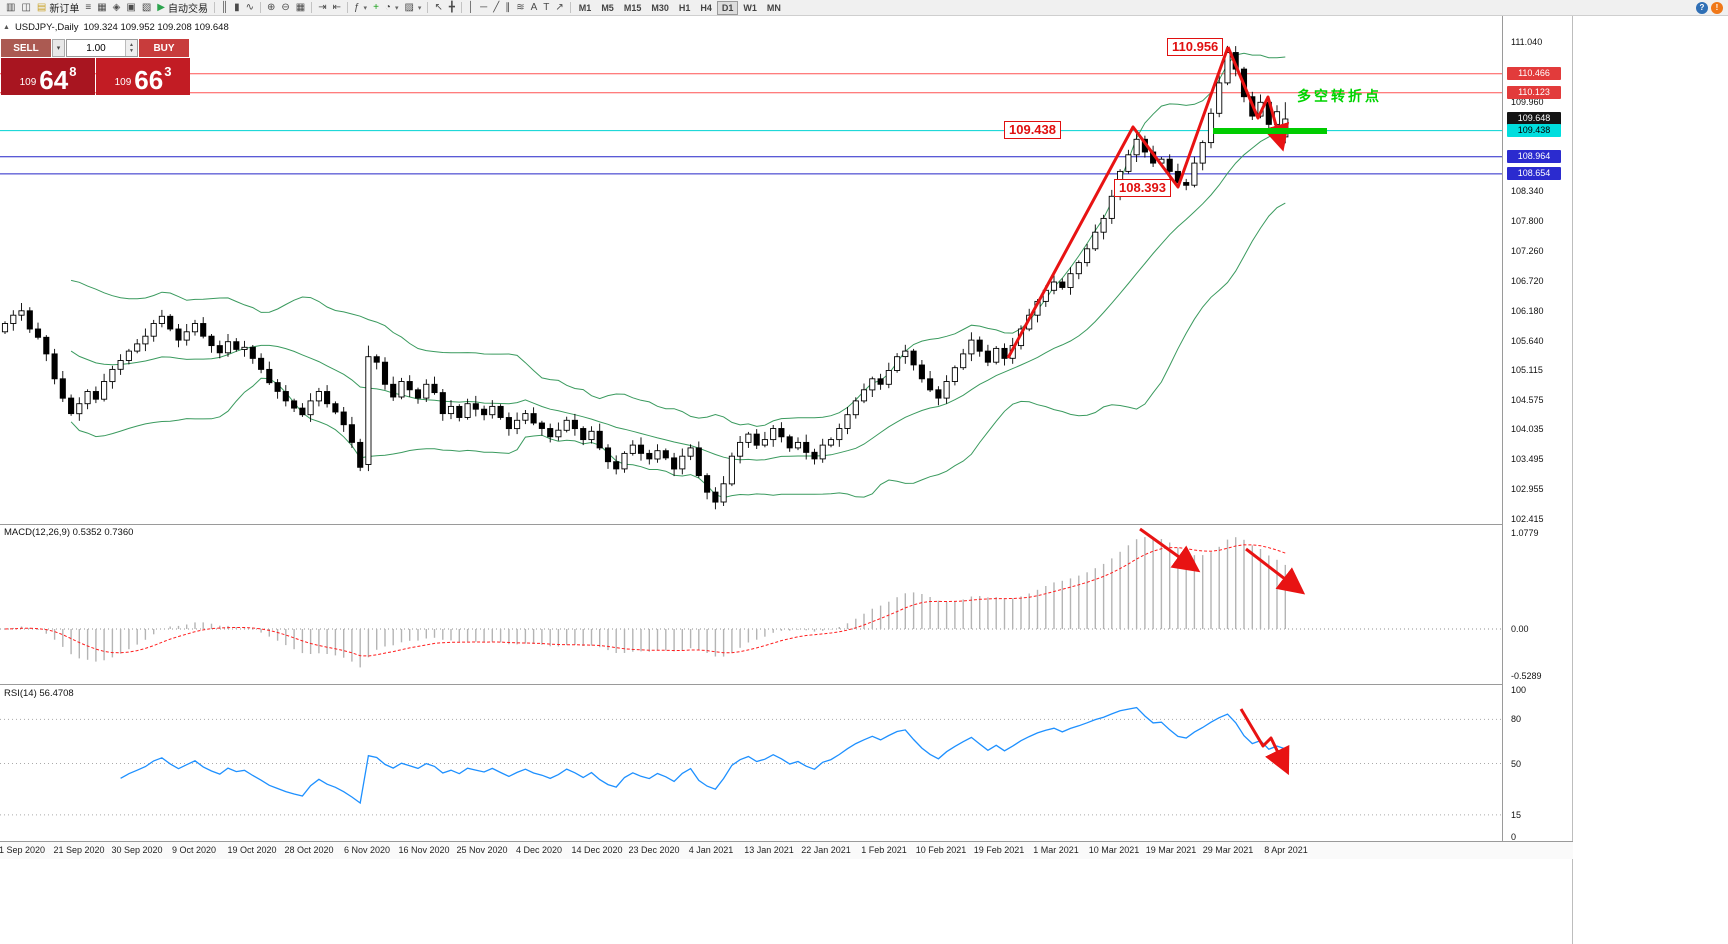  Describe the element at coordinates (224, 8) in the screenshot. I see `bar-chart-icon: ║` at that location.